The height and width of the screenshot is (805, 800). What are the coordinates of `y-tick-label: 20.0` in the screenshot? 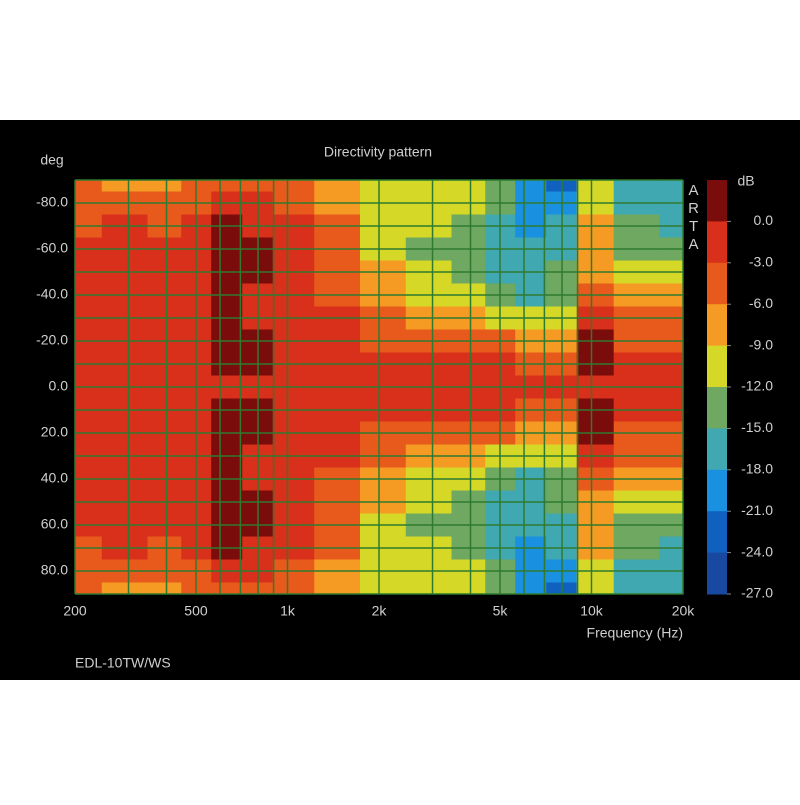 It's located at (54, 432).